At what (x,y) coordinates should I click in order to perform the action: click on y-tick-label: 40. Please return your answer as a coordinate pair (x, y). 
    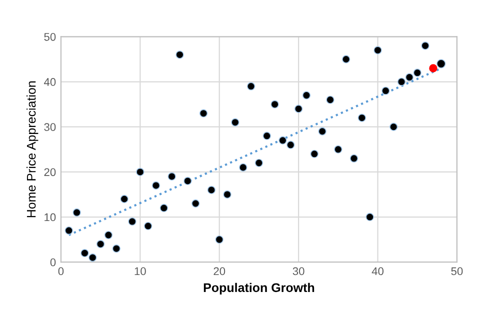
    Looking at the image, I should click on (50, 82).